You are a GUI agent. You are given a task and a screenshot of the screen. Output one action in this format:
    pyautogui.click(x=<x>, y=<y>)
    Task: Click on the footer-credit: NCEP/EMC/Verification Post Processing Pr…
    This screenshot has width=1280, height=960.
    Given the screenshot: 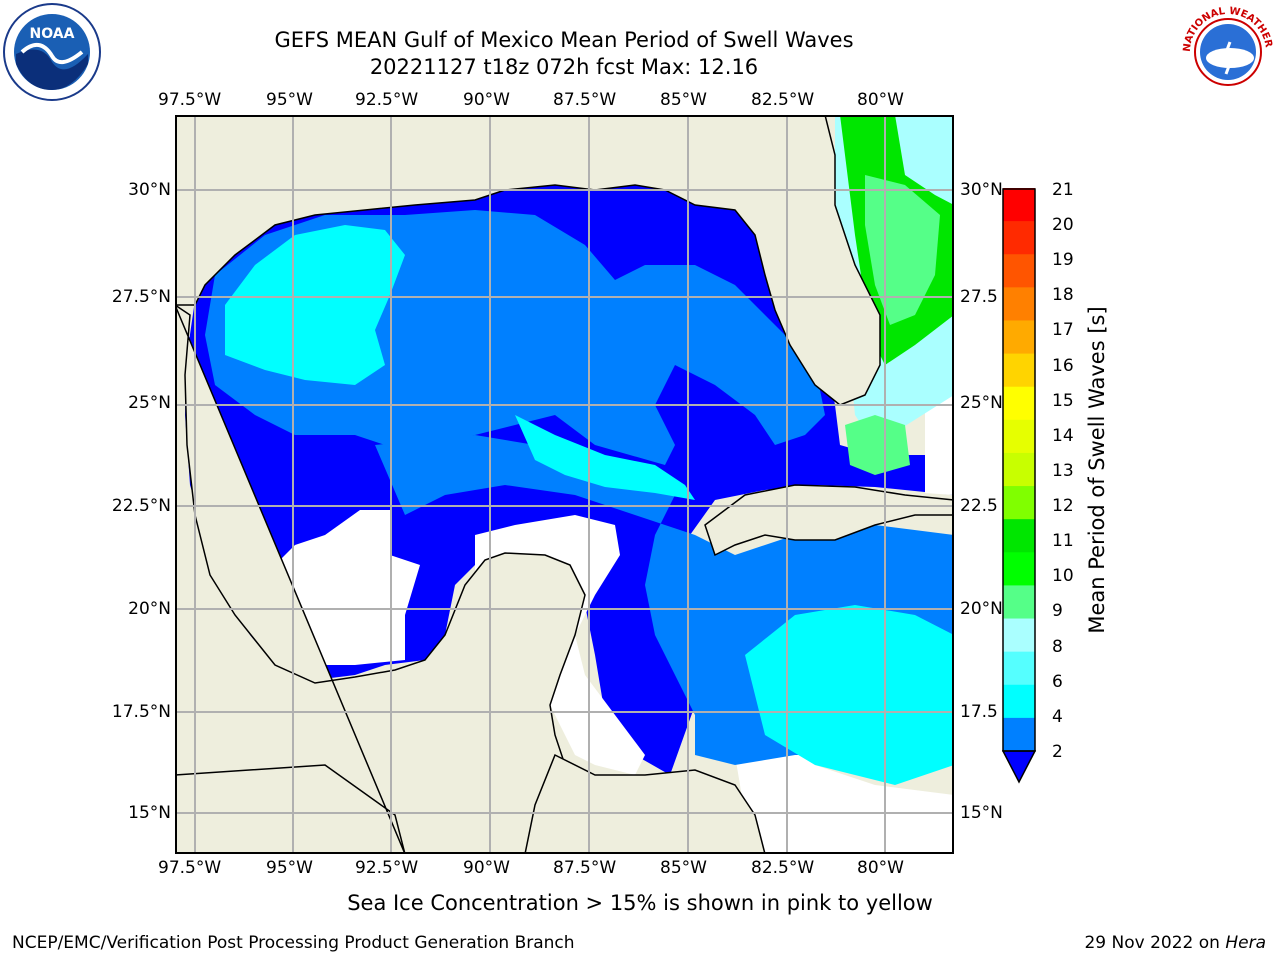 What is the action you would take?
    pyautogui.click(x=293, y=943)
    